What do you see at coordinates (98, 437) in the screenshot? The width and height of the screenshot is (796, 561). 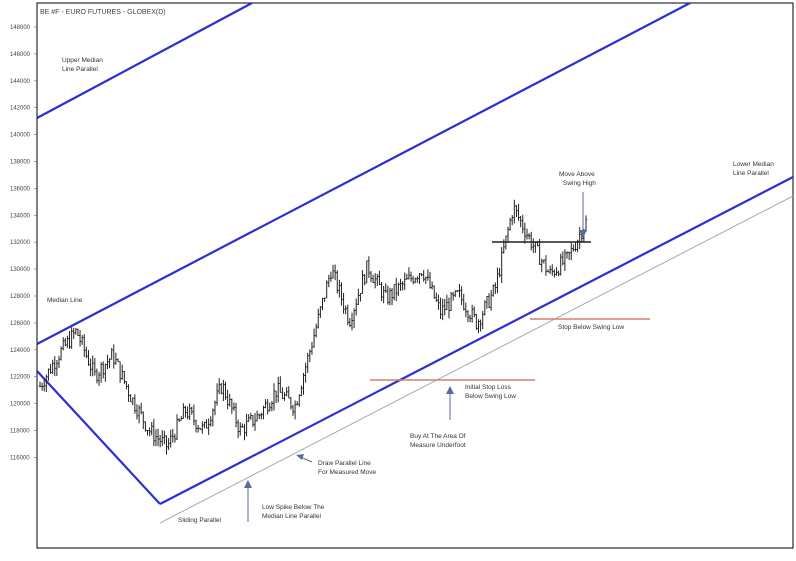 I see `handle-line` at bounding box center [98, 437].